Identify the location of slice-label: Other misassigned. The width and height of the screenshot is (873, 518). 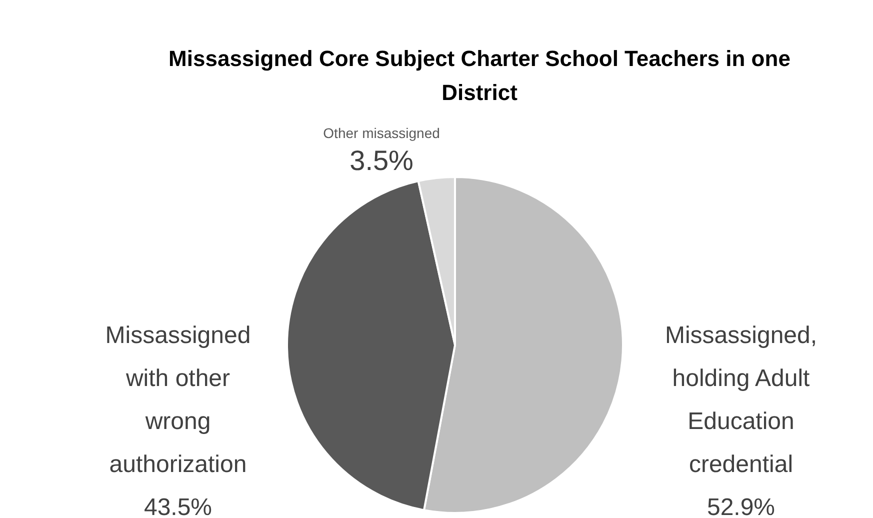
(381, 133).